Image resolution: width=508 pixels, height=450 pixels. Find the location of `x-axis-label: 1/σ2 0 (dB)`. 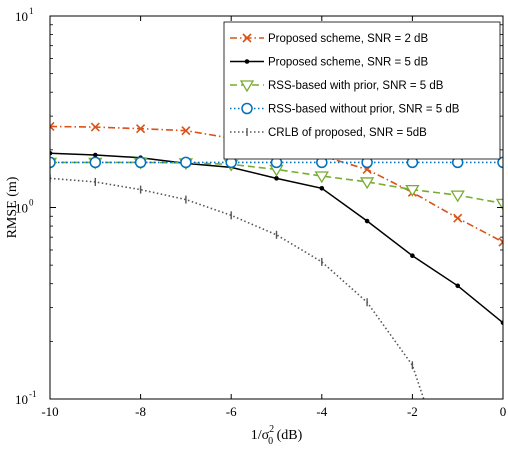

x-axis-label: 1/σ2 0 (dB) is located at coordinates (277, 435).